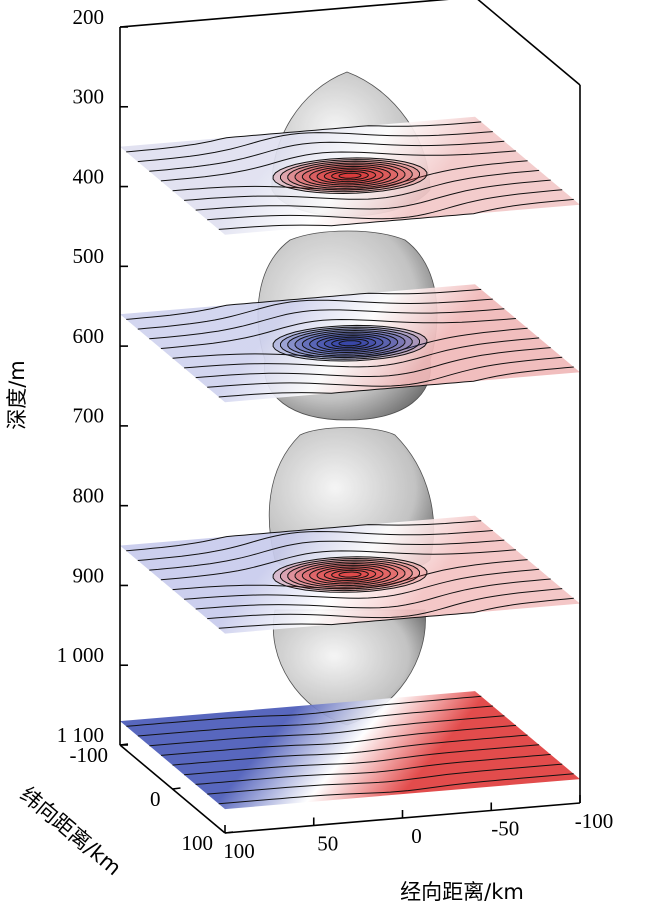  What do you see at coordinates (416, 836) in the screenshot?
I see `x-tick-label: 0` at bounding box center [416, 836].